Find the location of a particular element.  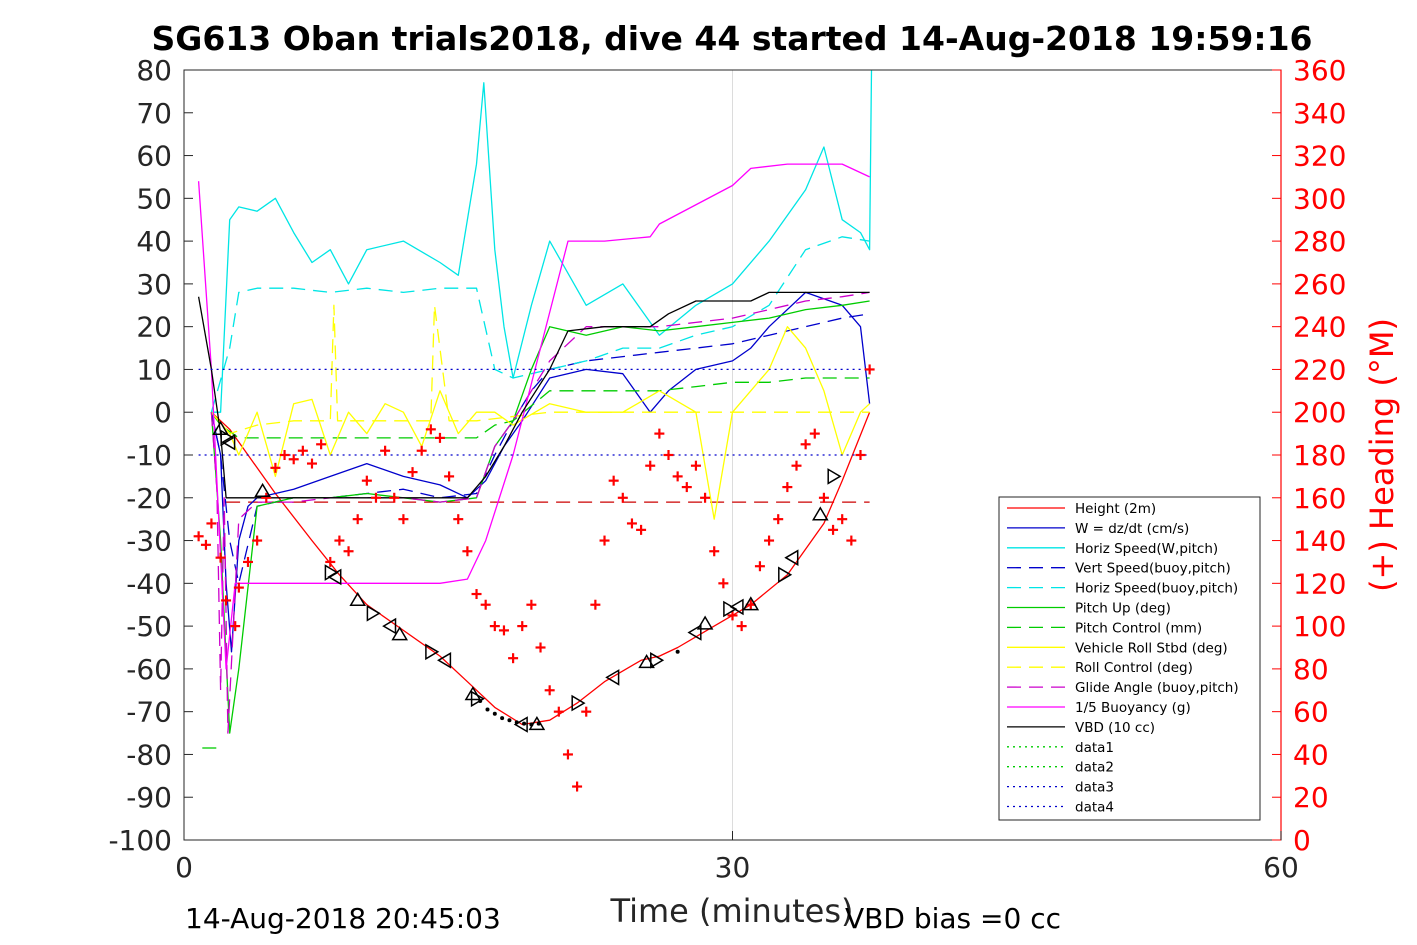

y-tick-label: -90 is located at coordinates (149, 797).